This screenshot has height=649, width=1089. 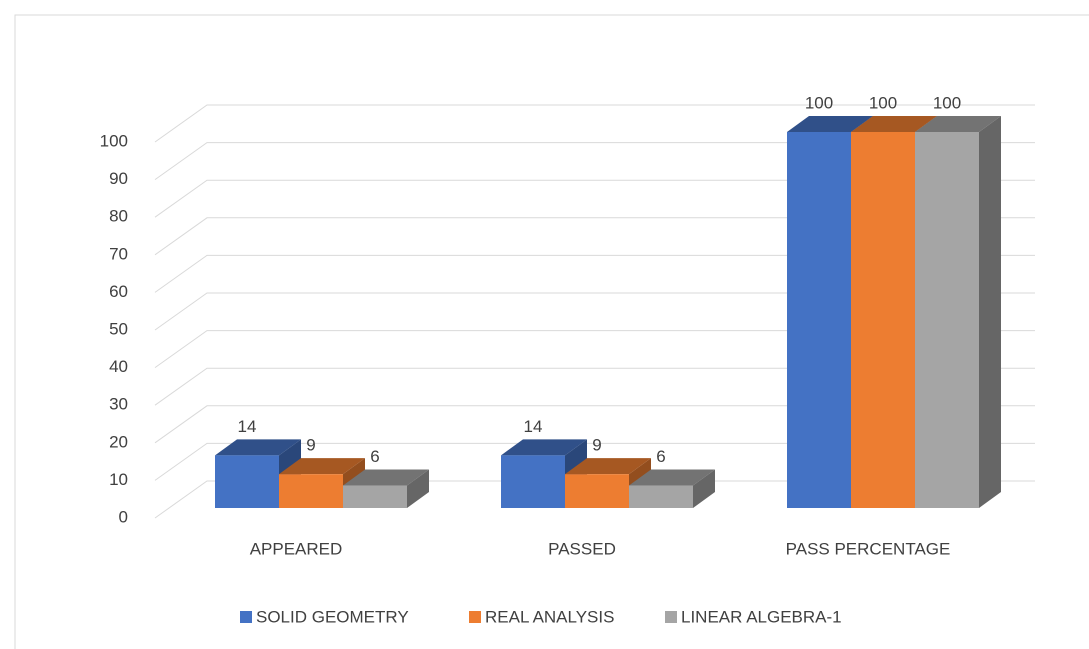 What do you see at coordinates (118, 479) in the screenshot?
I see `y-tick-label: 10` at bounding box center [118, 479].